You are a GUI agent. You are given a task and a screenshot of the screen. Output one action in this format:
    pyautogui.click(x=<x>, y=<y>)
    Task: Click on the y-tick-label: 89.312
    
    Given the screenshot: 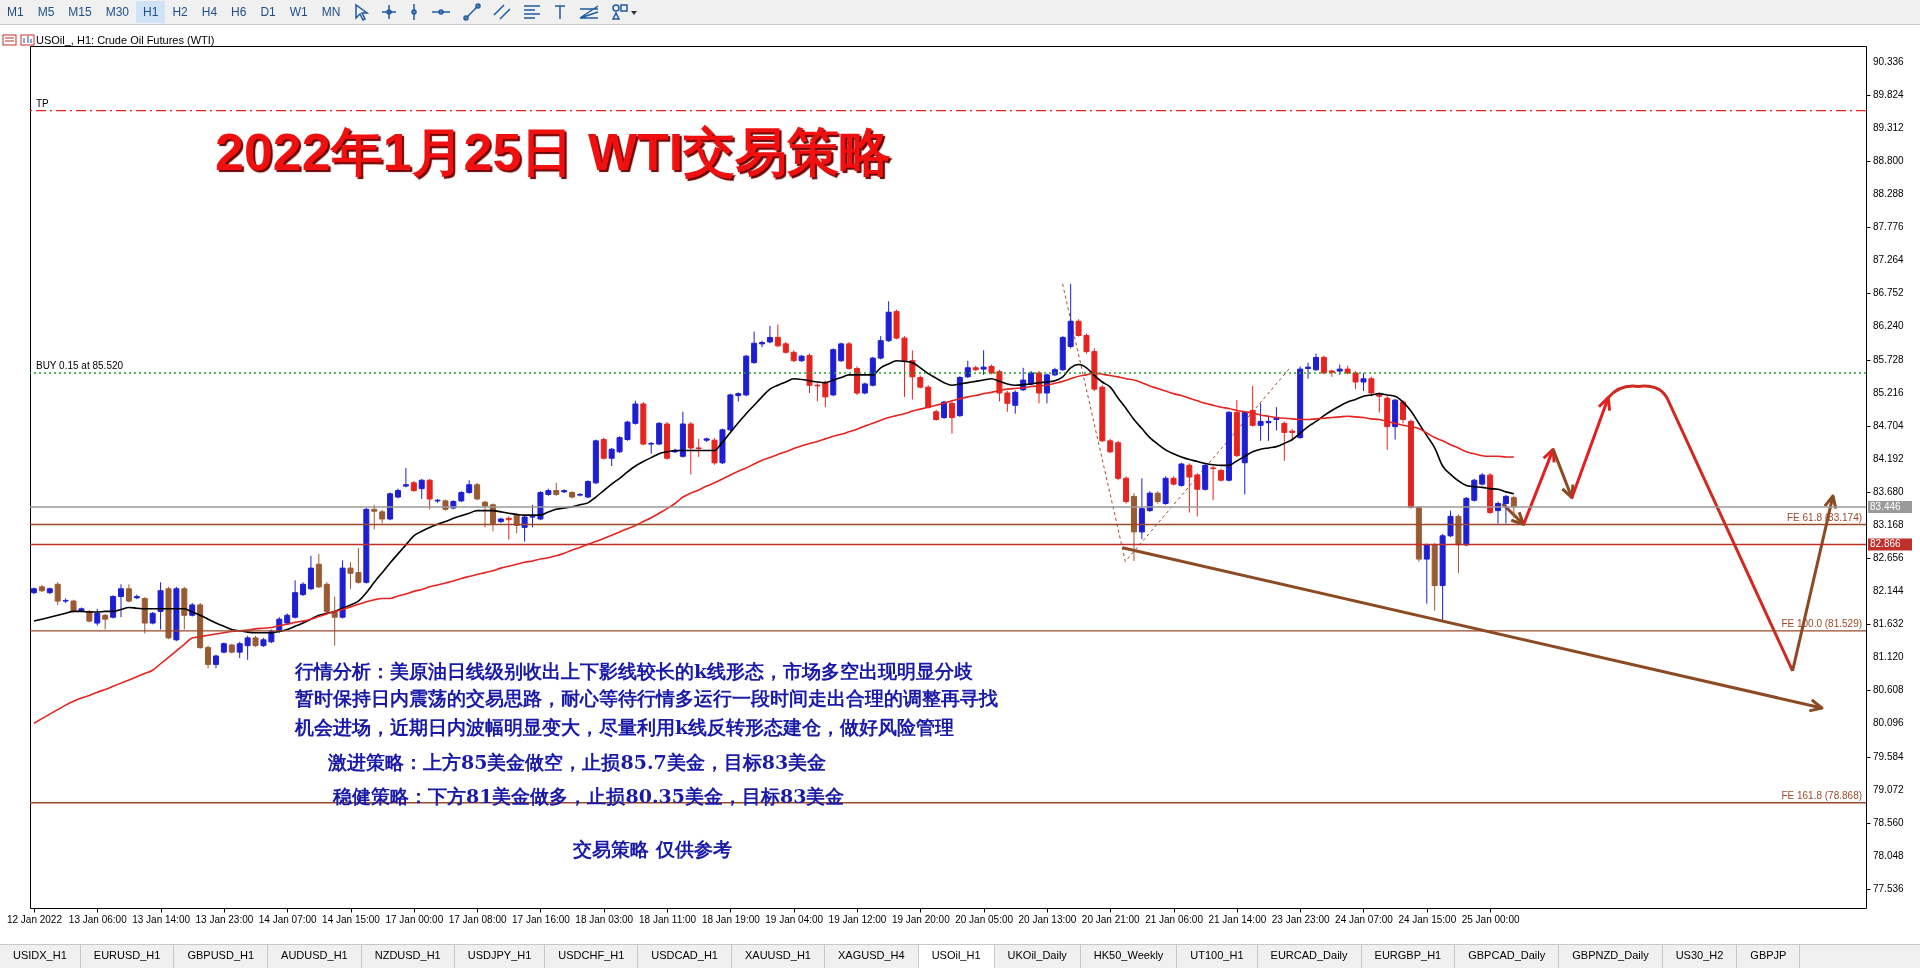 What is the action you would take?
    pyautogui.click(x=1889, y=127)
    